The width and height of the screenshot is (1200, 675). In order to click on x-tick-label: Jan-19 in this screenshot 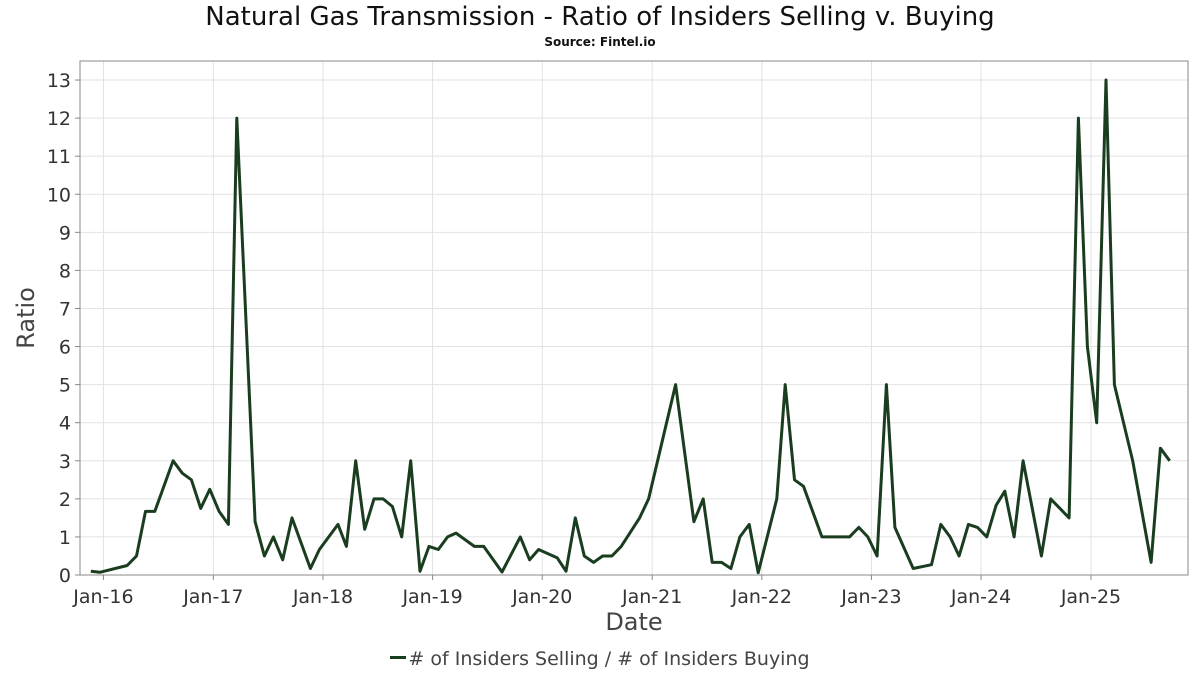, I will do `click(431, 597)`.